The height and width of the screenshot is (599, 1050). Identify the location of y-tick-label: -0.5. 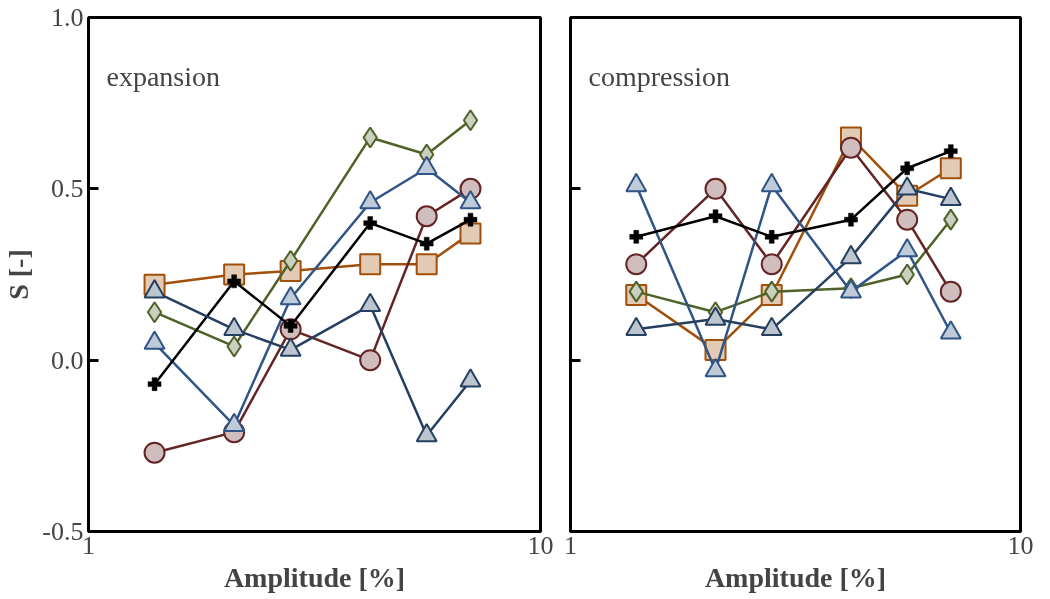
(63, 531).